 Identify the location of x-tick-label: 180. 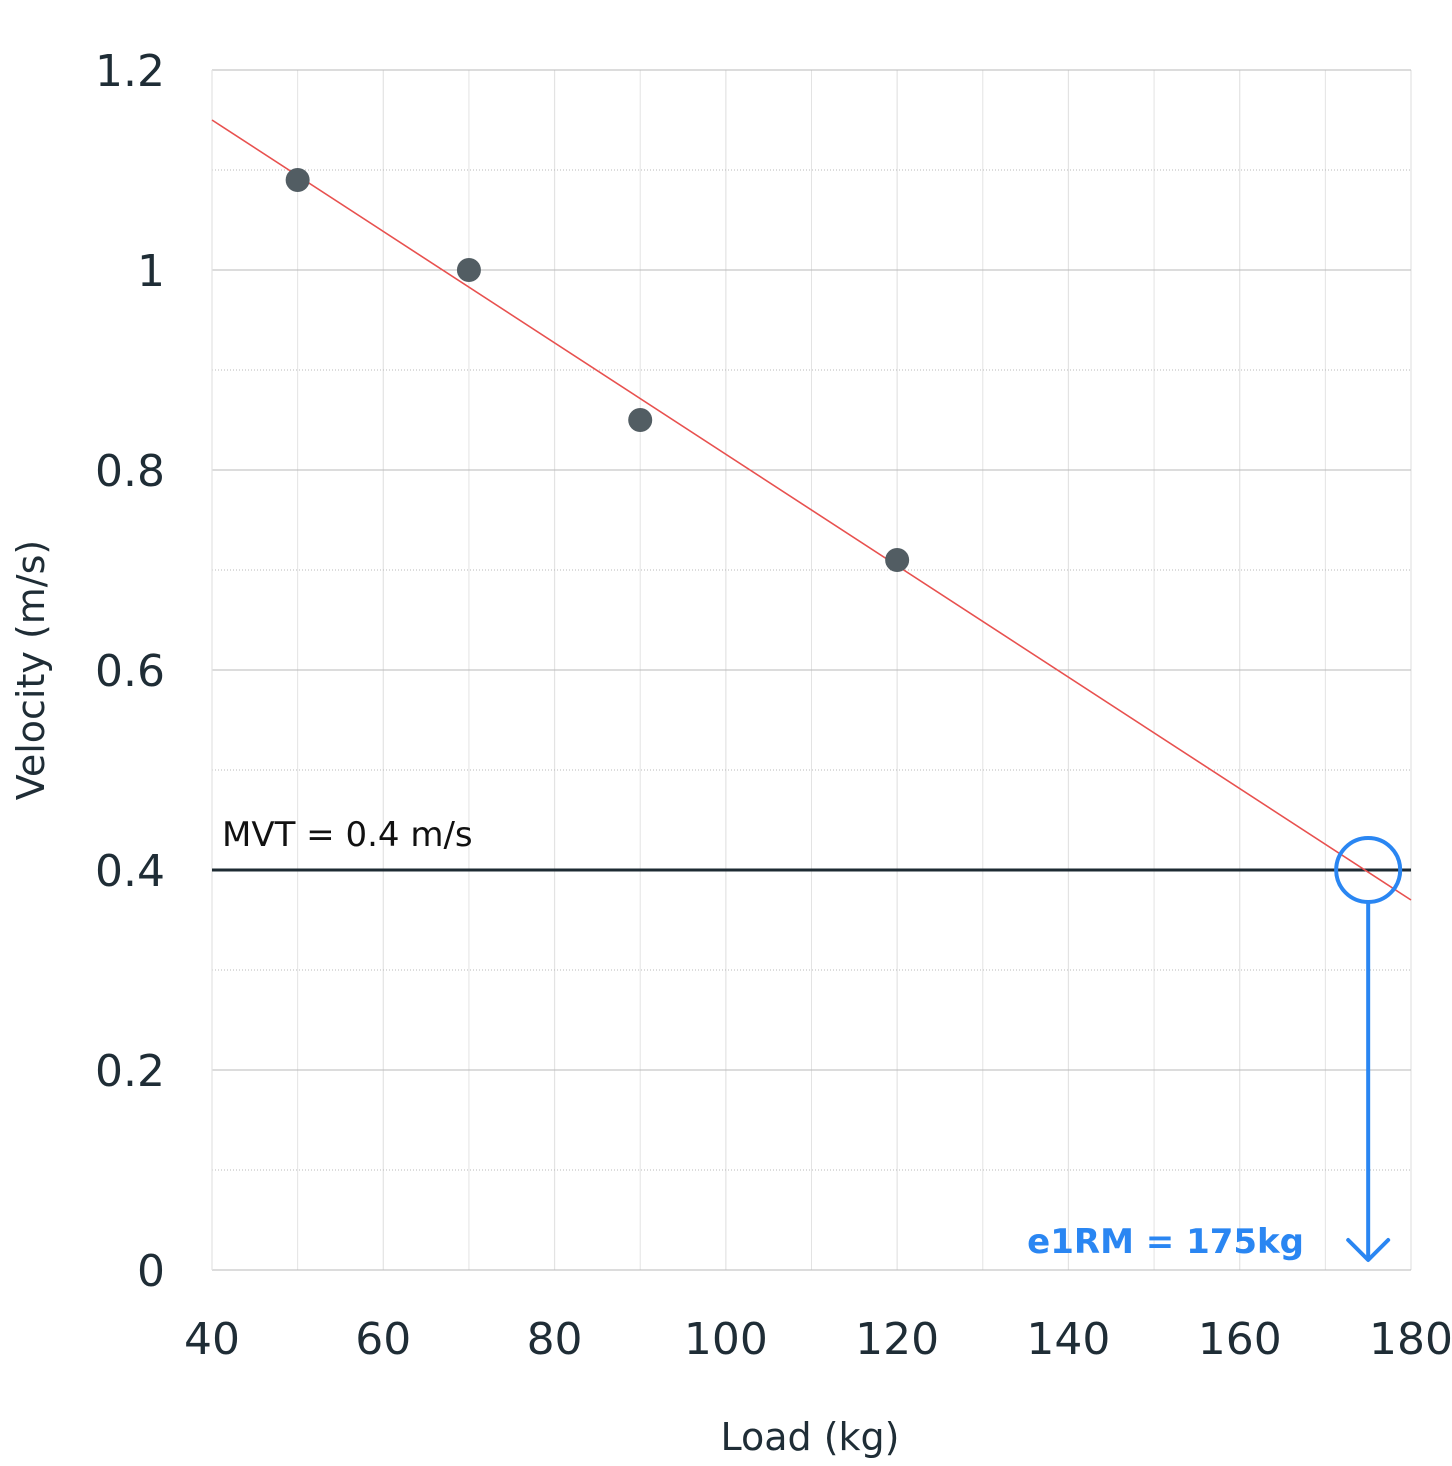
(1410, 1339).